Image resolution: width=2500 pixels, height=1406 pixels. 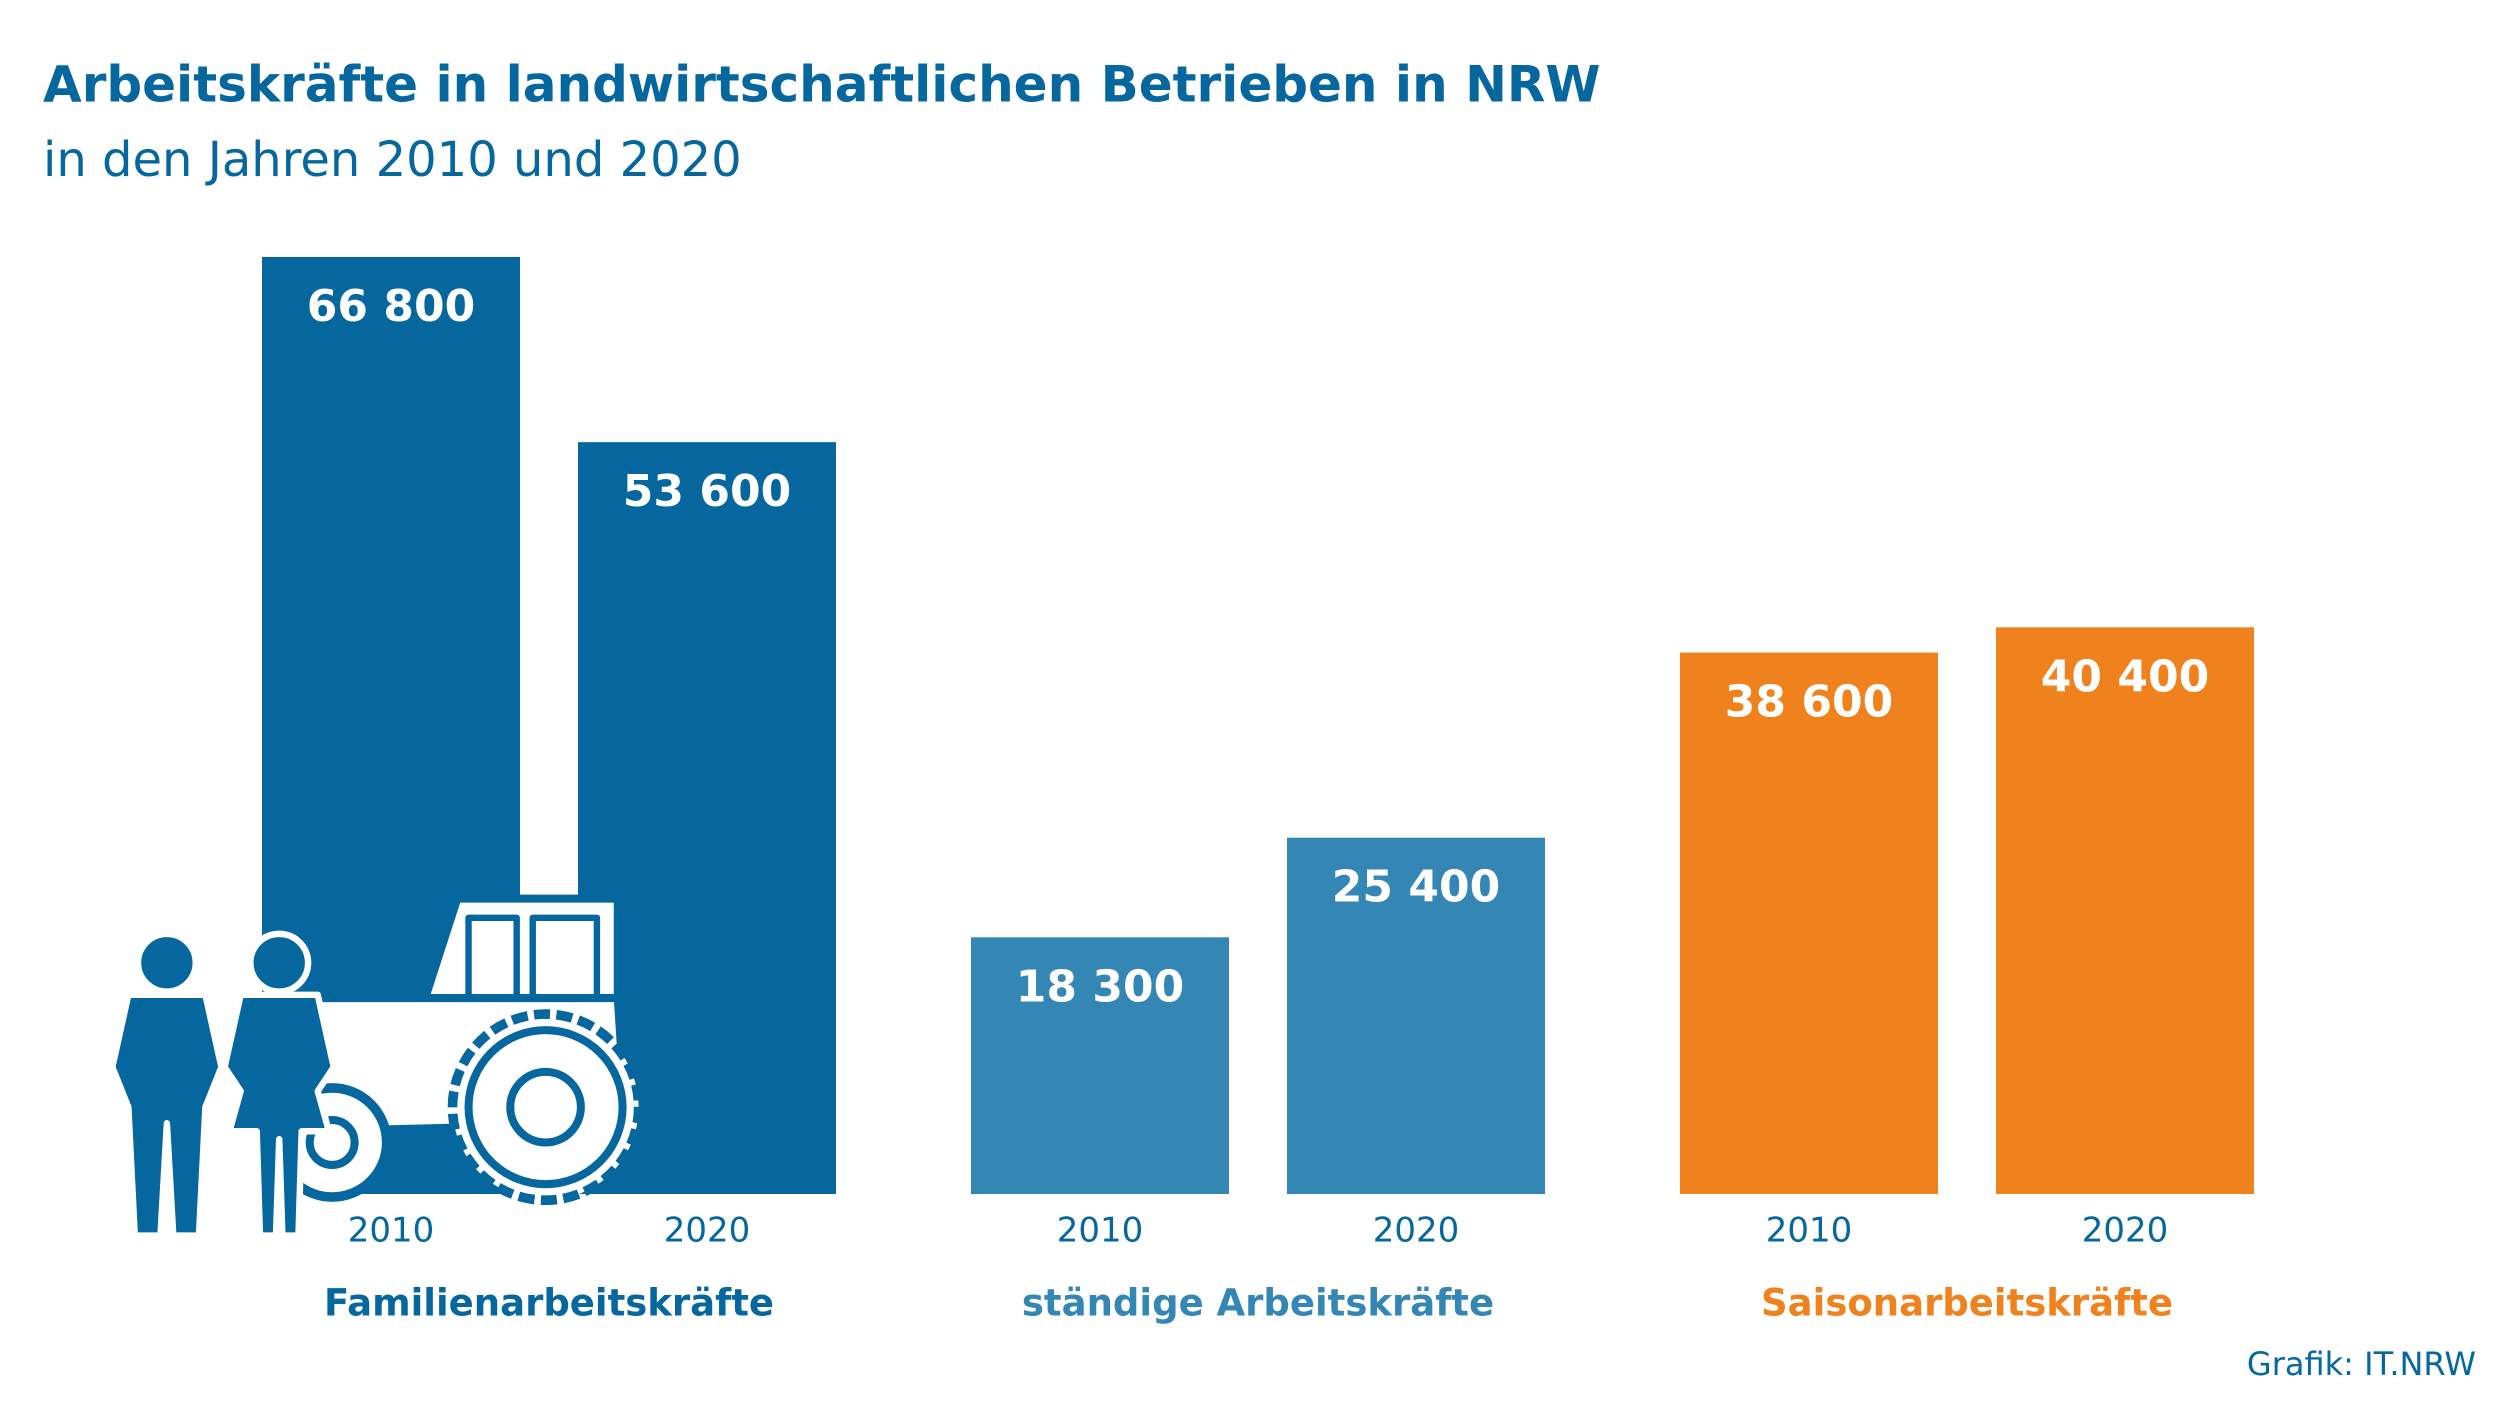 I want to click on value-label: 38 600, so click(x=1809, y=702).